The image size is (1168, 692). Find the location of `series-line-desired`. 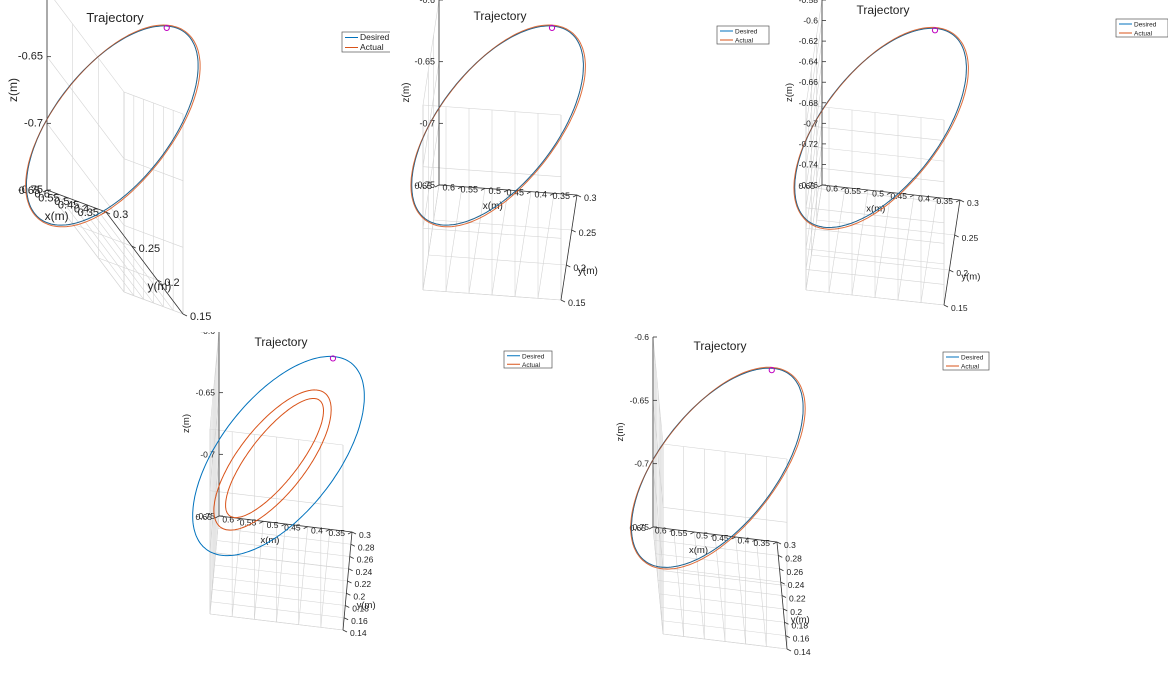

series-line-desired is located at coordinates (278, 456).